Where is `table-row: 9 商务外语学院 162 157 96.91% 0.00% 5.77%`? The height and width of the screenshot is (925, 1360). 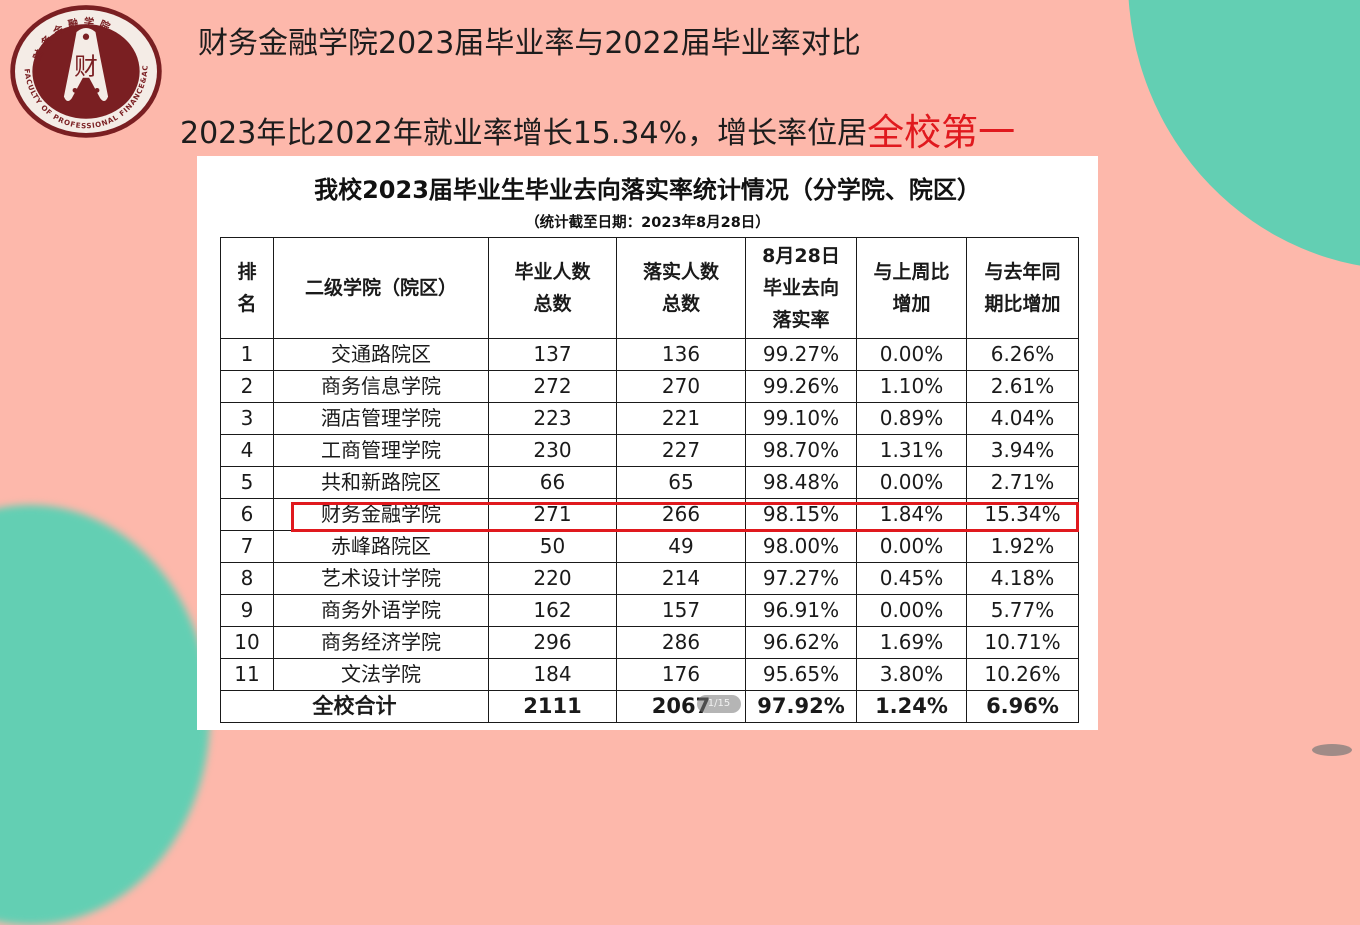
table-row: 9 商务外语学院 162 157 96.91% 0.00% 5.77% is located at coordinates (649, 610).